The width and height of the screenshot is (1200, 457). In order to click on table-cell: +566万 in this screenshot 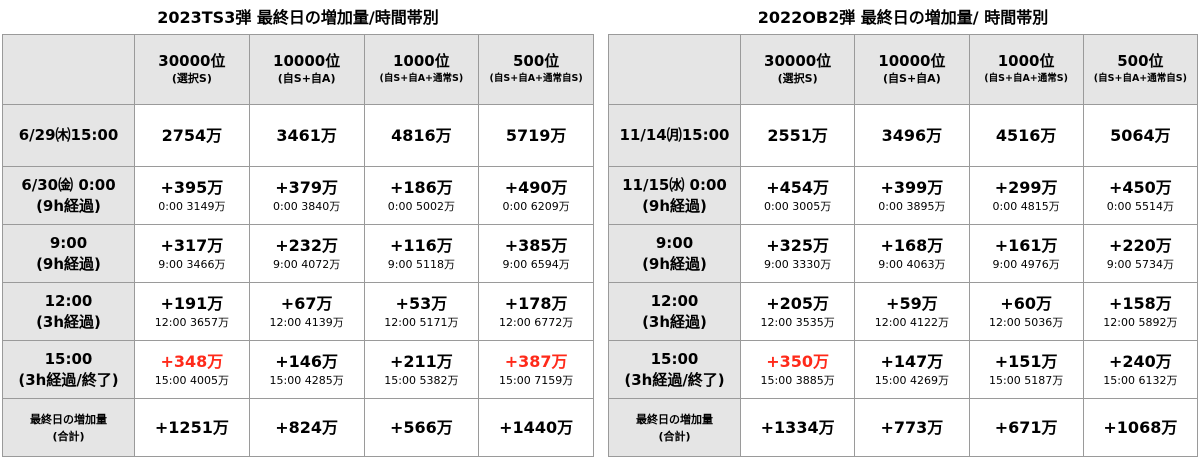, I will do `click(421, 427)`.